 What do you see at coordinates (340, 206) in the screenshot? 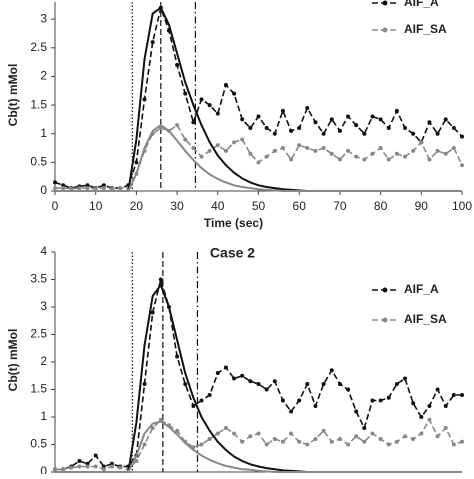
I see `x-tick-label: 70` at bounding box center [340, 206].